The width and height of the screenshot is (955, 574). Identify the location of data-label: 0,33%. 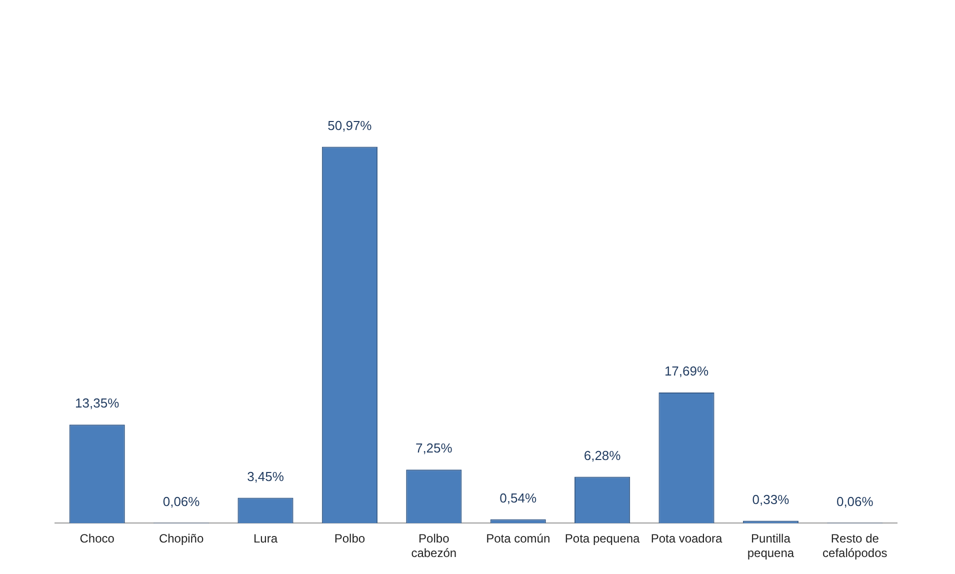
(771, 499).